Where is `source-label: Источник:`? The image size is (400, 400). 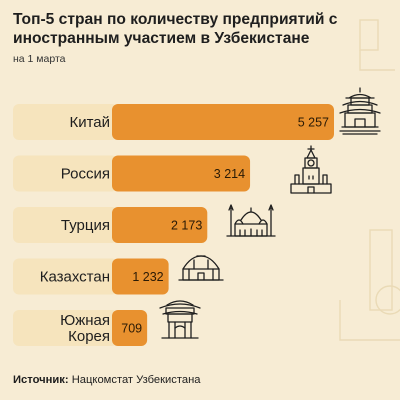
source-label: Источник: is located at coordinates (41, 380).